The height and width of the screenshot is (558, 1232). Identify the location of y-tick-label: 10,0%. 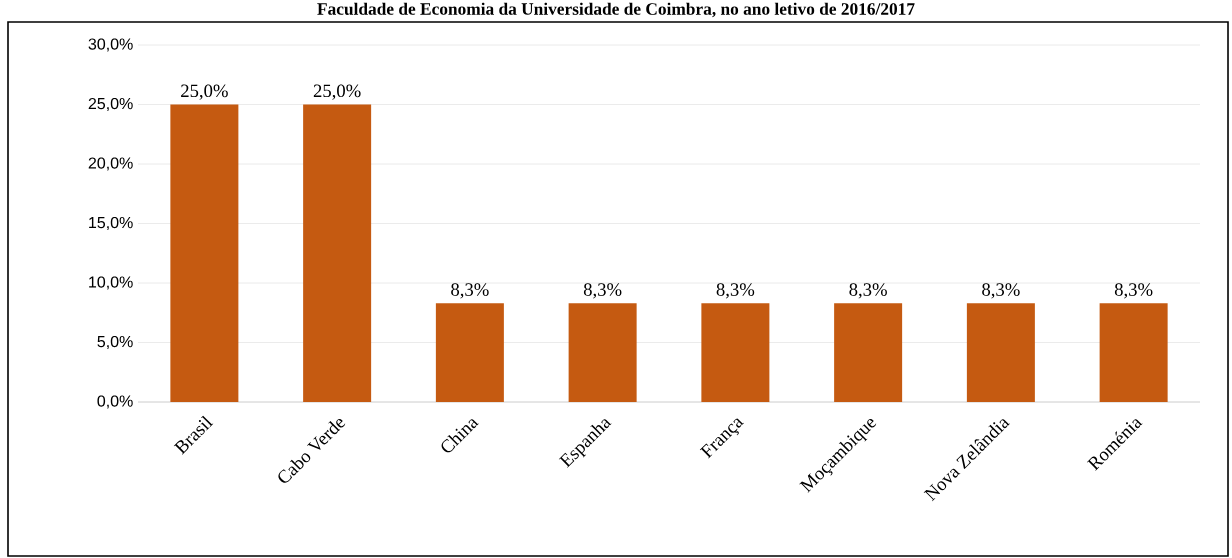
(111, 283).